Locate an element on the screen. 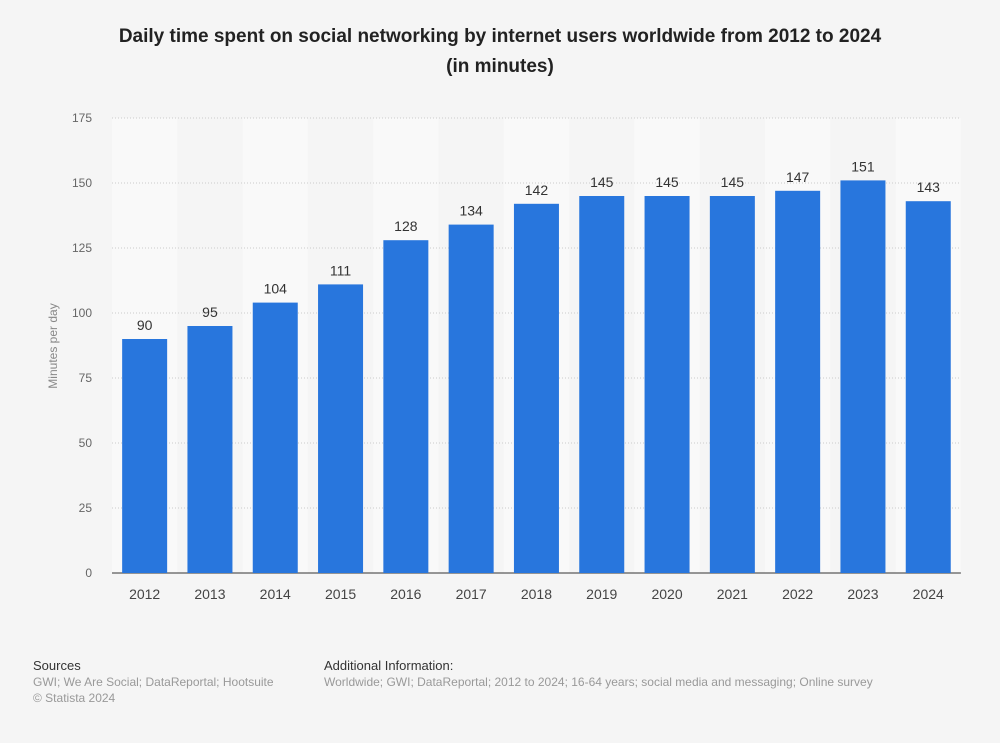  y-tick-label: 100 is located at coordinates (82, 313).